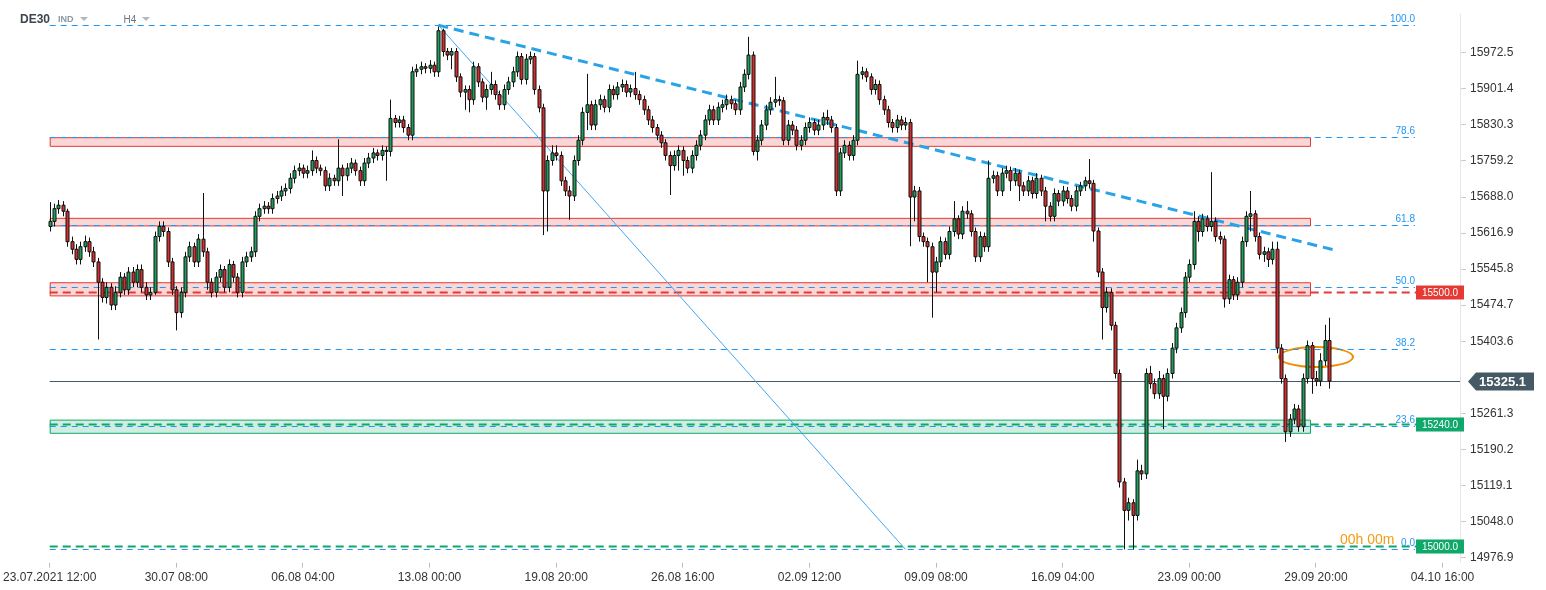 The width and height of the screenshot is (1546, 590). What do you see at coordinates (303, 577) in the screenshot?
I see `x-tick-label: 06.08 04:00` at bounding box center [303, 577].